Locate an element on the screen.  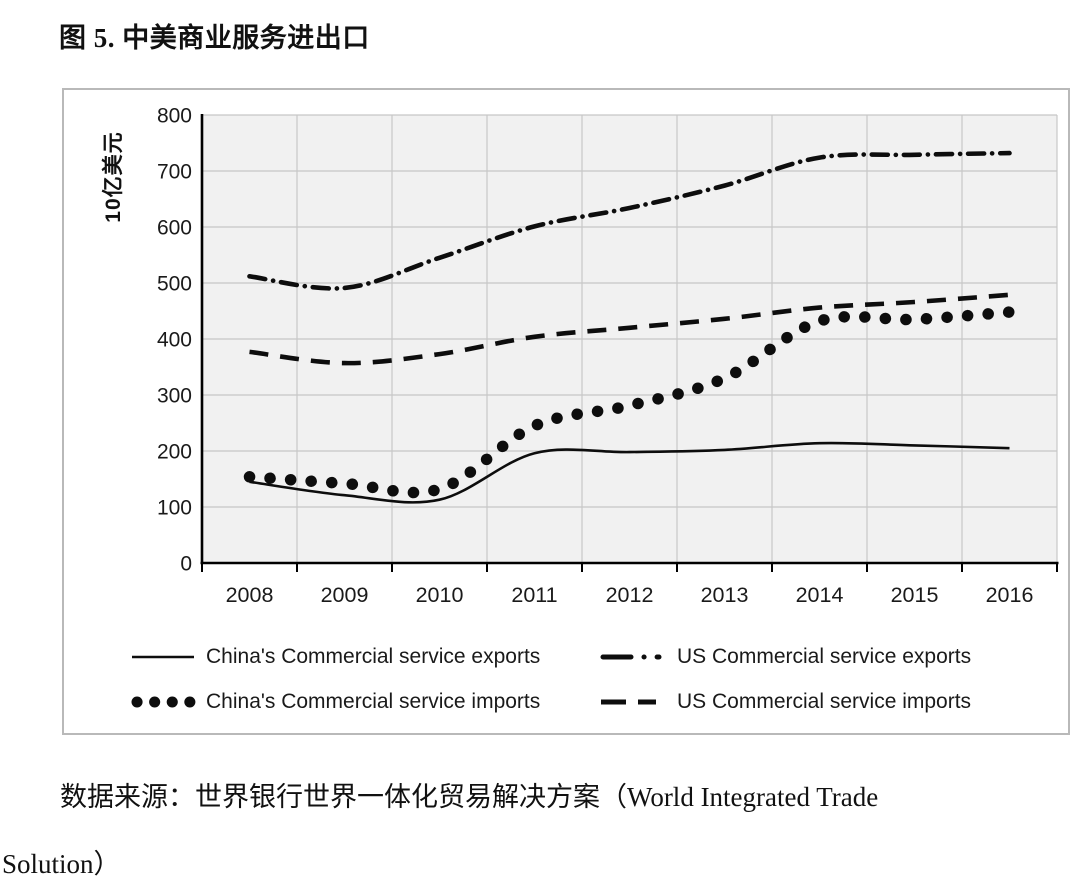
x-tick-label: 2016 is located at coordinates (1010, 595).